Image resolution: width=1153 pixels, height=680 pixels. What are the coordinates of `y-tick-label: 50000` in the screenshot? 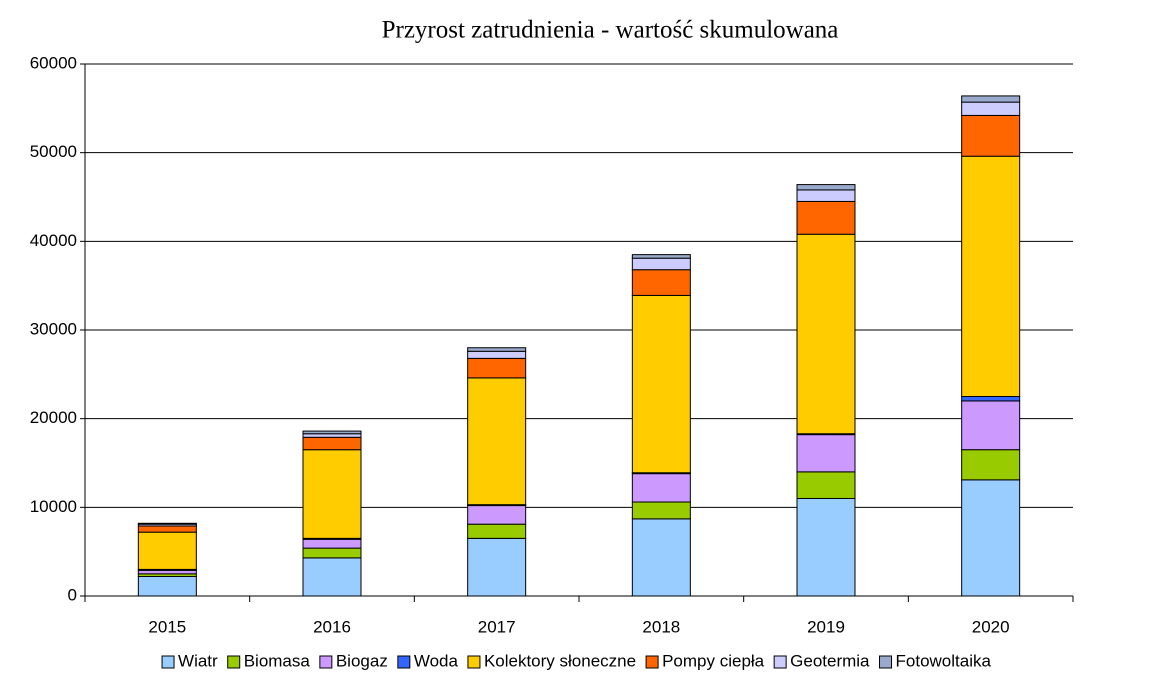 It's located at (53, 151).